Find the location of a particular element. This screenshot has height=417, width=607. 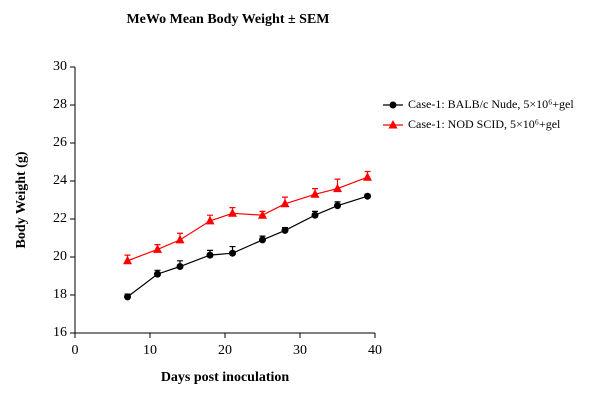

x-tick-label: 10 is located at coordinates (150, 350).